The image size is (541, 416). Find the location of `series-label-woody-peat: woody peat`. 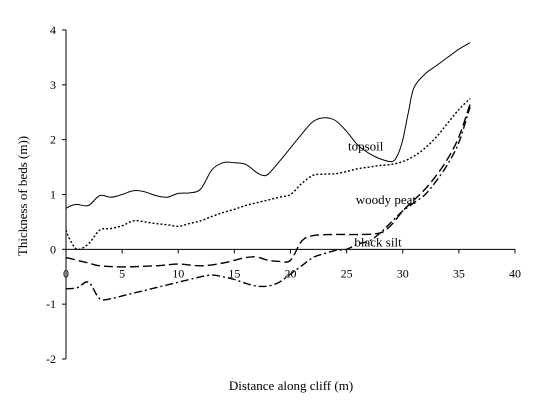

series-label-woody-peat: woody peat is located at coordinates (386, 199).